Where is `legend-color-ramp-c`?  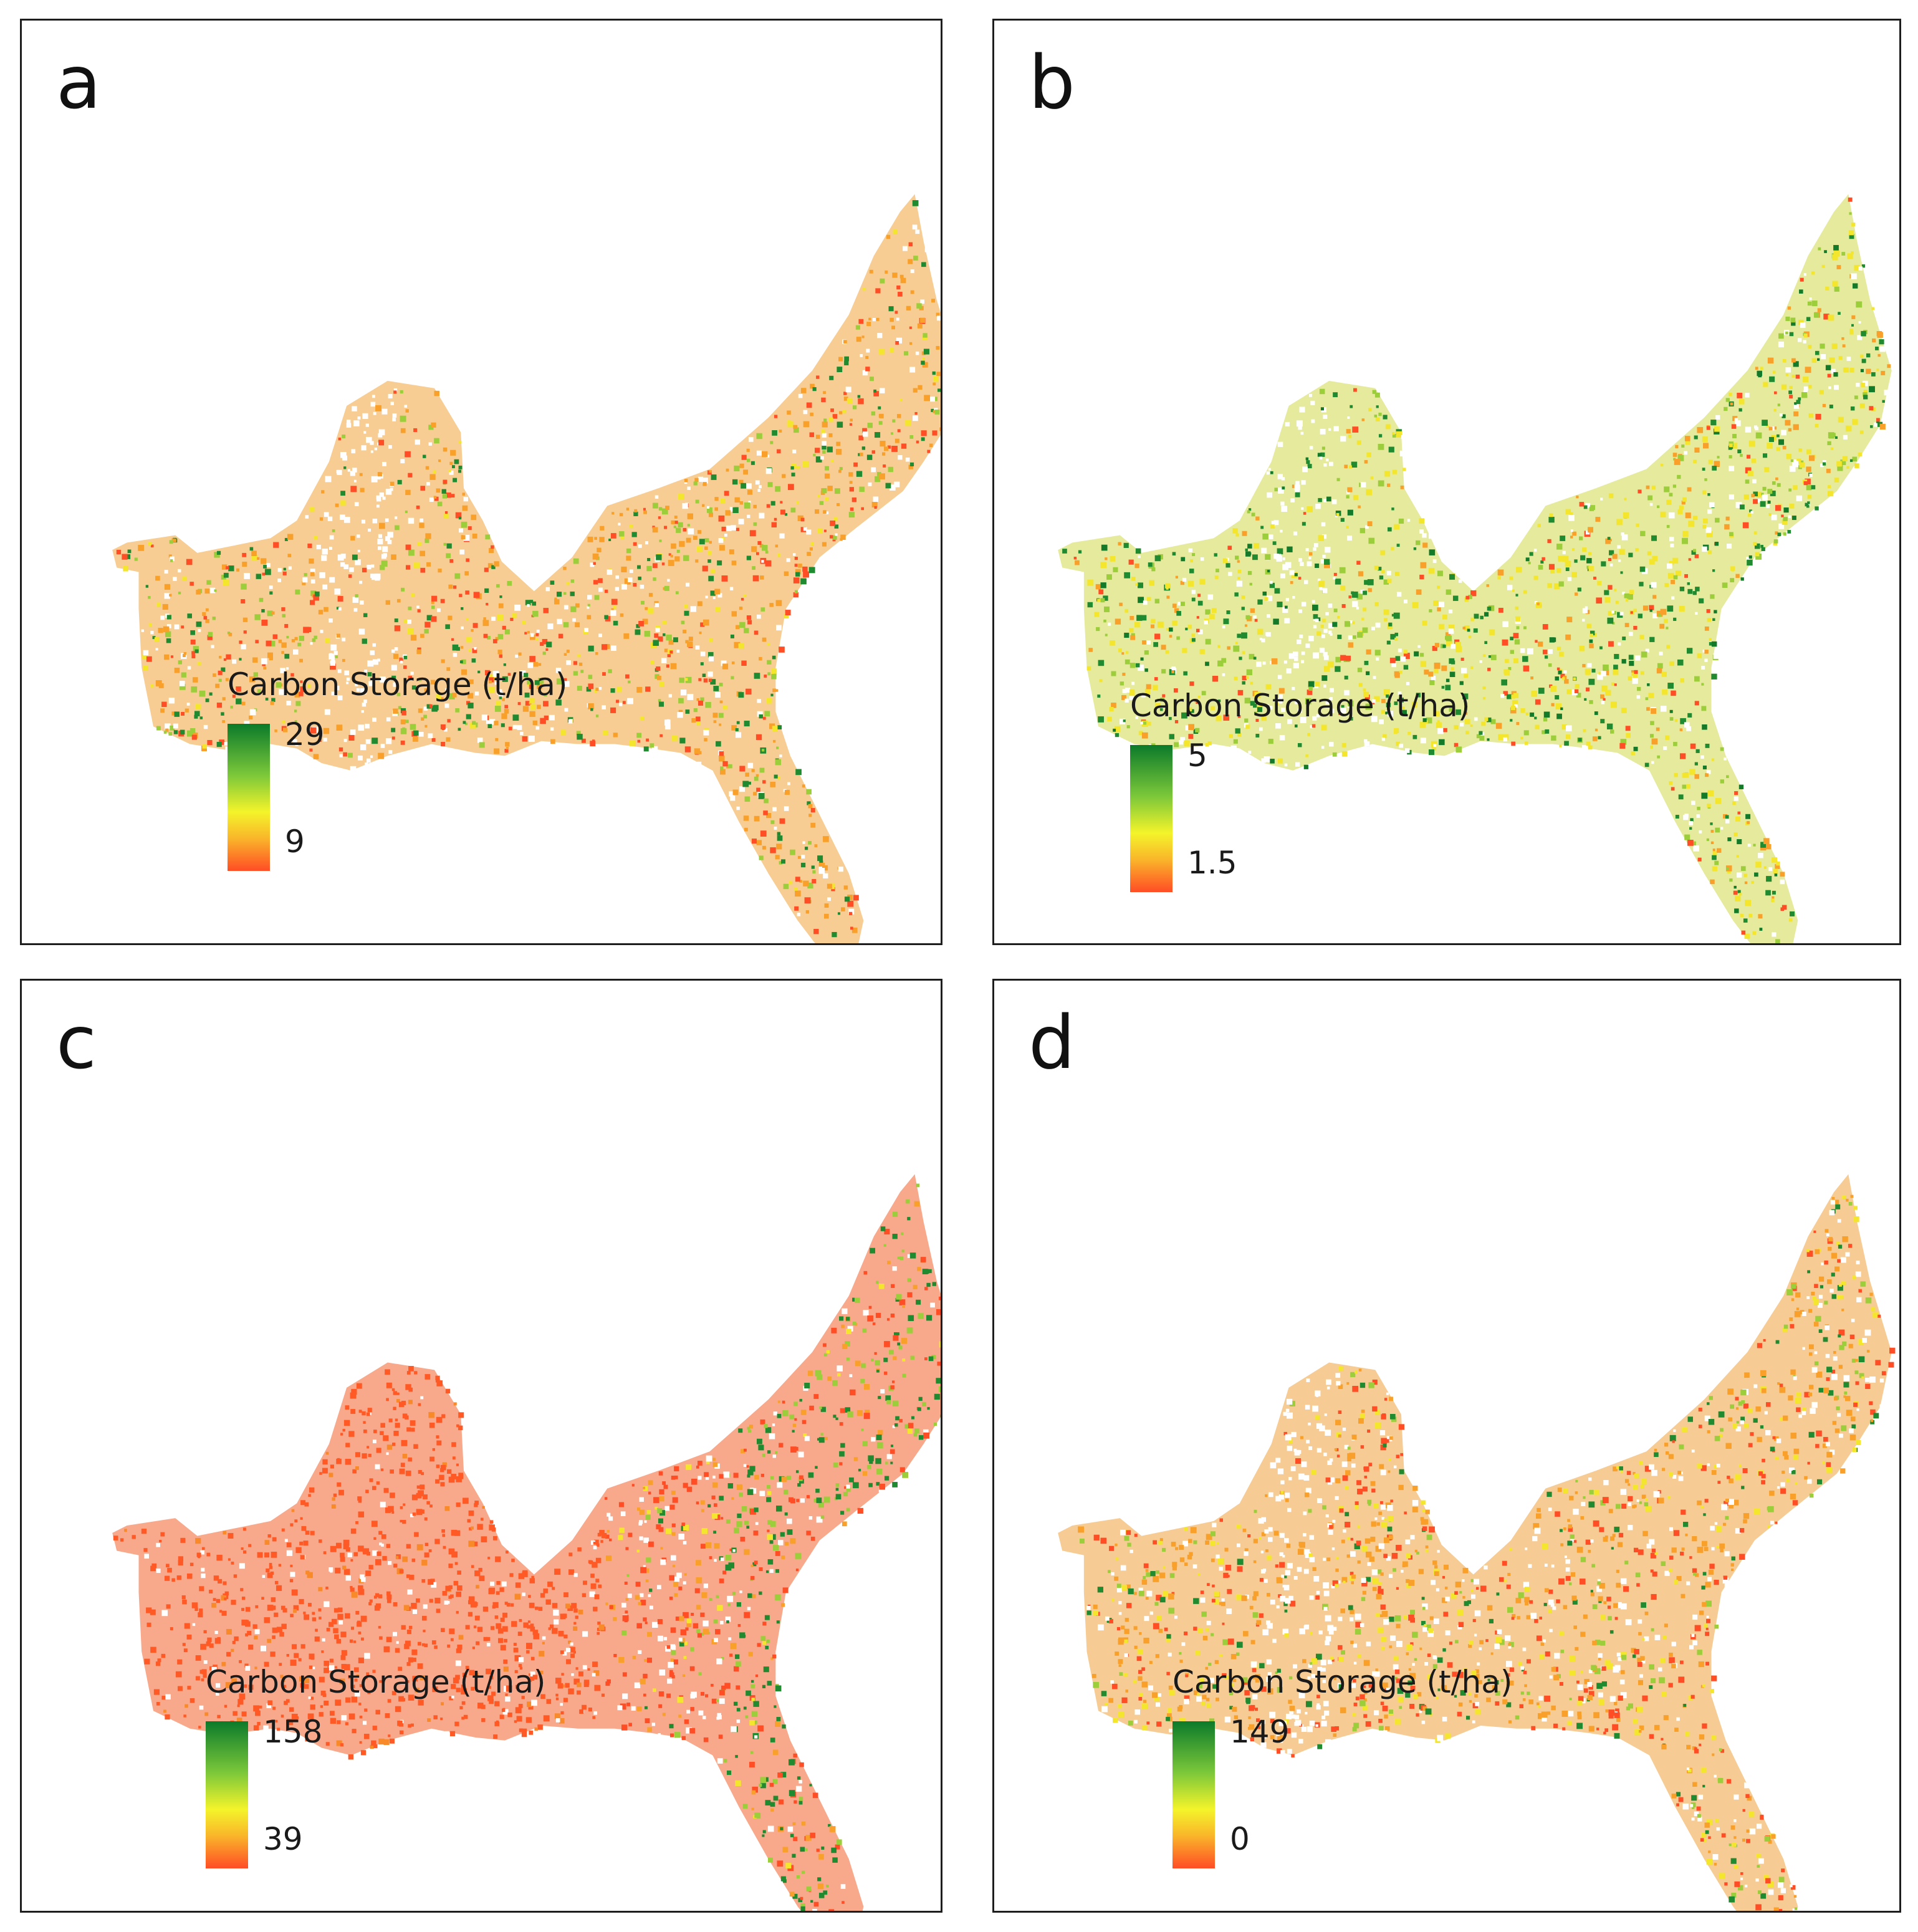 legend-color-ramp-c is located at coordinates (227, 1794).